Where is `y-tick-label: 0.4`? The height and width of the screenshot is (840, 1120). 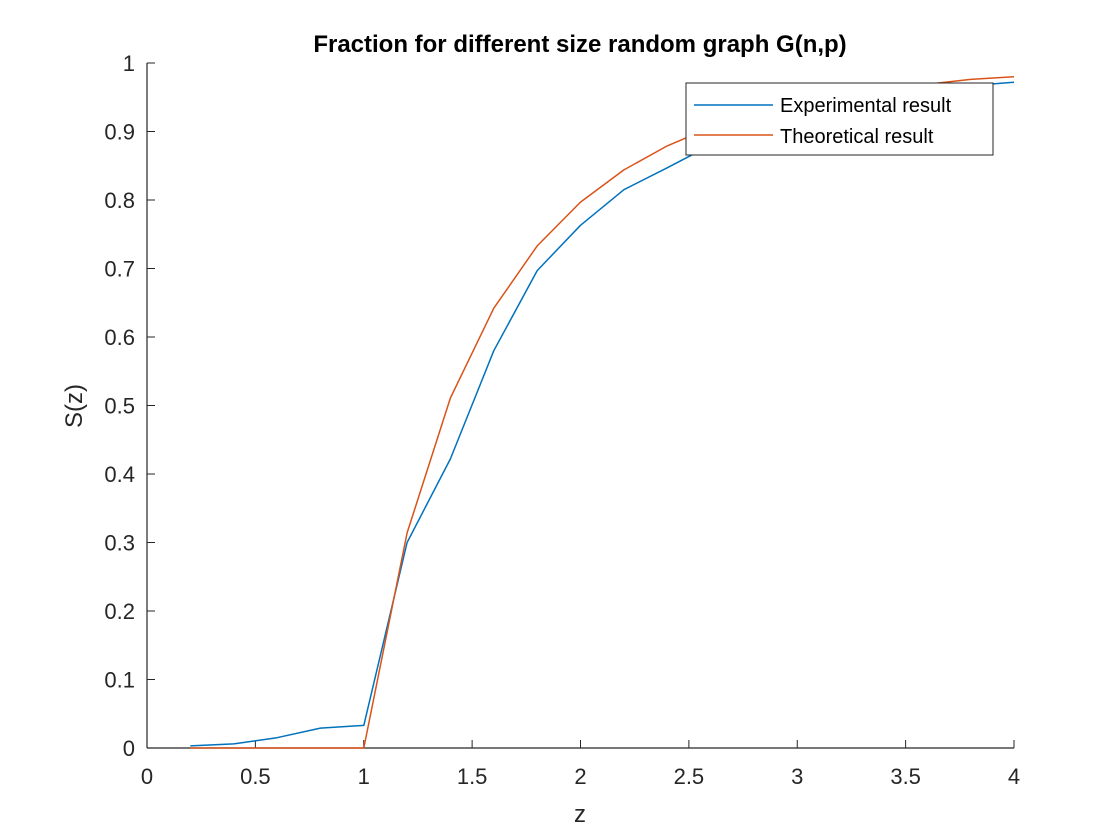
y-tick-label: 0.4 is located at coordinates (119, 474).